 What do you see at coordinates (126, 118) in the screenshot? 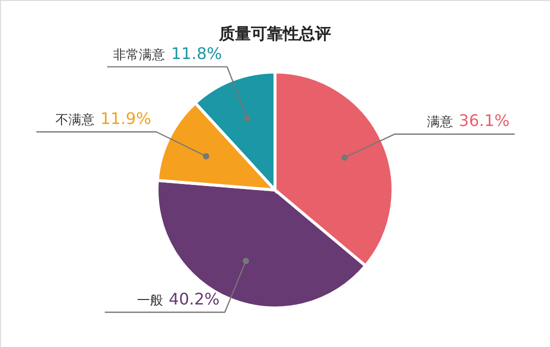
I see `data-label: 11.9%` at bounding box center [126, 118].